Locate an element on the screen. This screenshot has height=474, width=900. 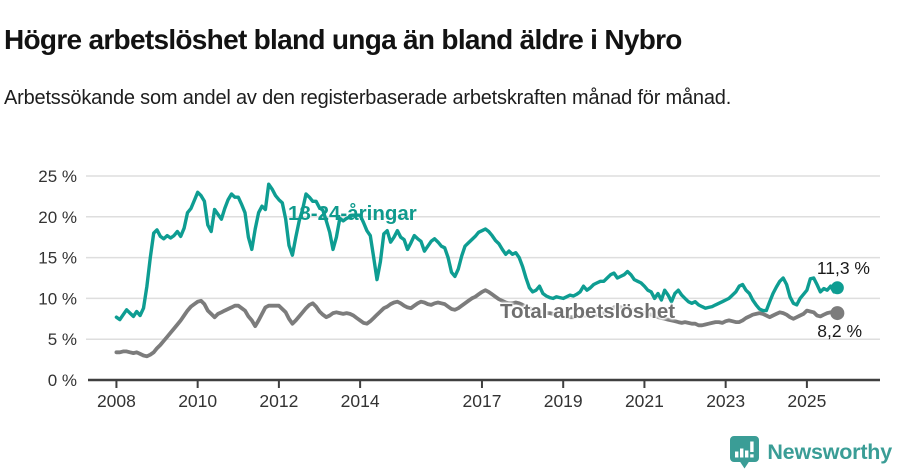
svg-text: 2010 is located at coordinates (197, 401).